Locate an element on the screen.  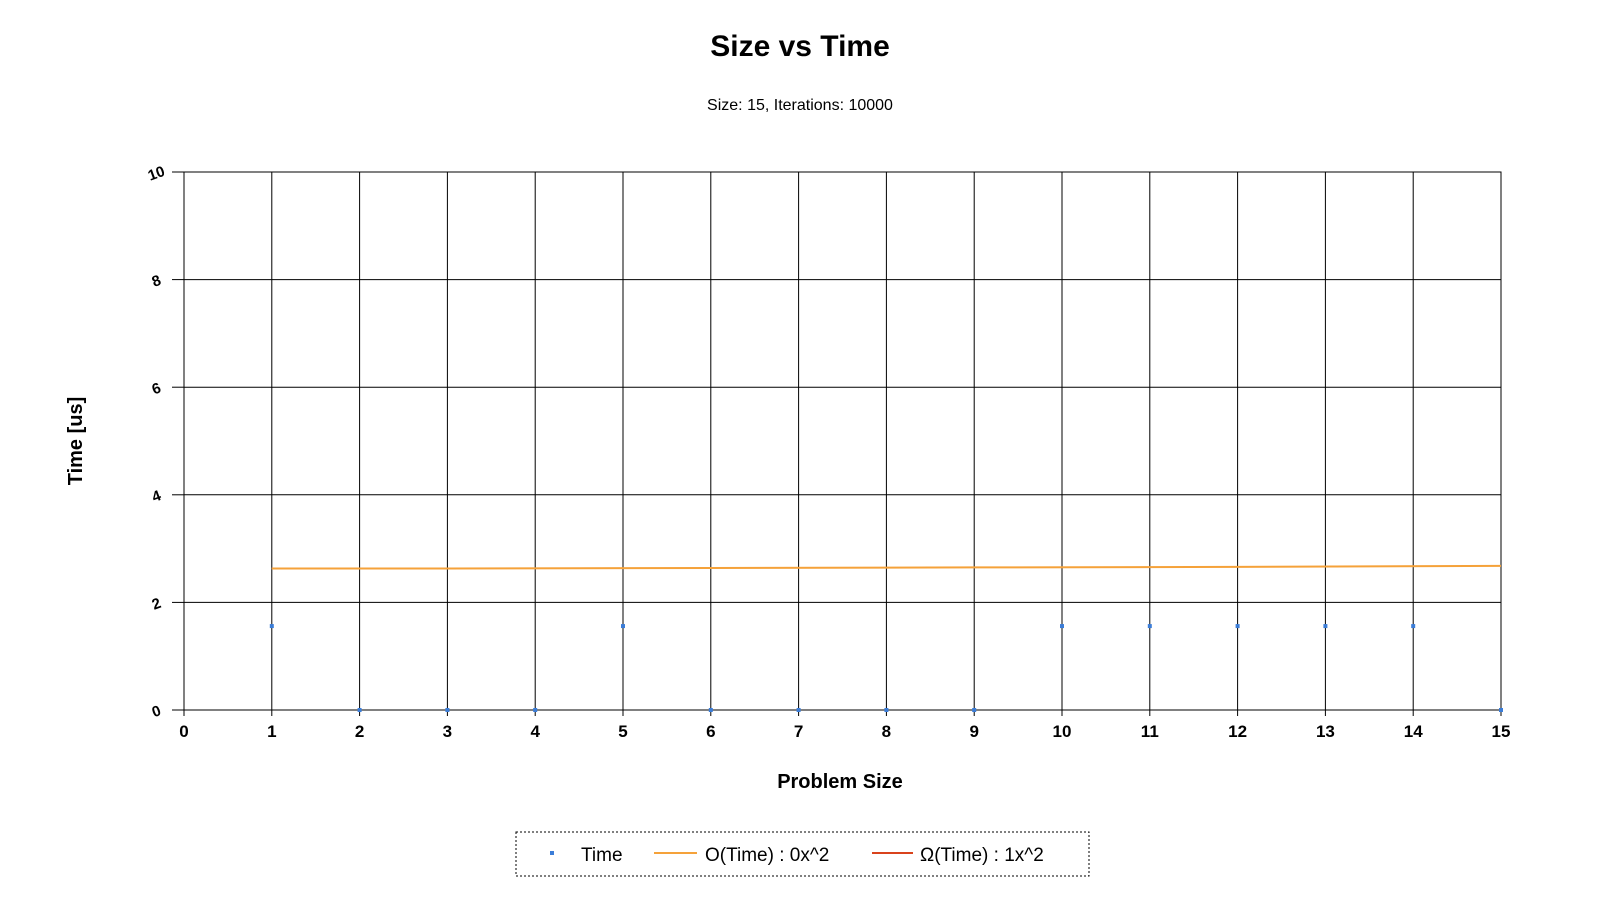
legend-label-upper-bound: O(Time) : 0x^2 is located at coordinates (767, 855).